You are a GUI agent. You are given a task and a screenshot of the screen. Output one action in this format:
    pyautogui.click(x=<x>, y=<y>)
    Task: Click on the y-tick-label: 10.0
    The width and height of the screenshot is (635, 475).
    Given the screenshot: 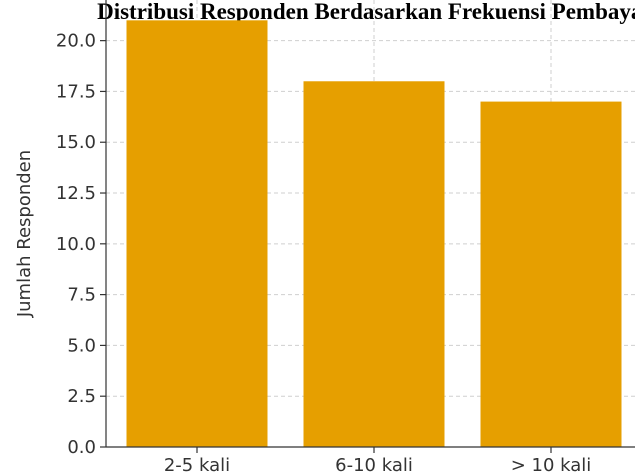 What is the action you would take?
    pyautogui.click(x=76, y=244)
    